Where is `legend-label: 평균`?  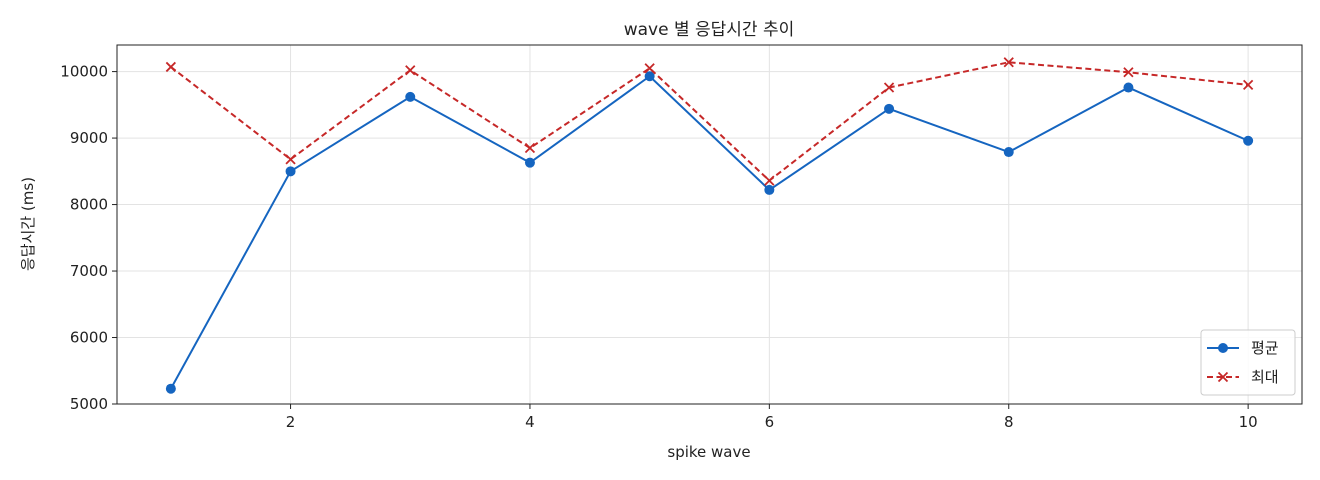
legend-label: 평균 is located at coordinates (1265, 348).